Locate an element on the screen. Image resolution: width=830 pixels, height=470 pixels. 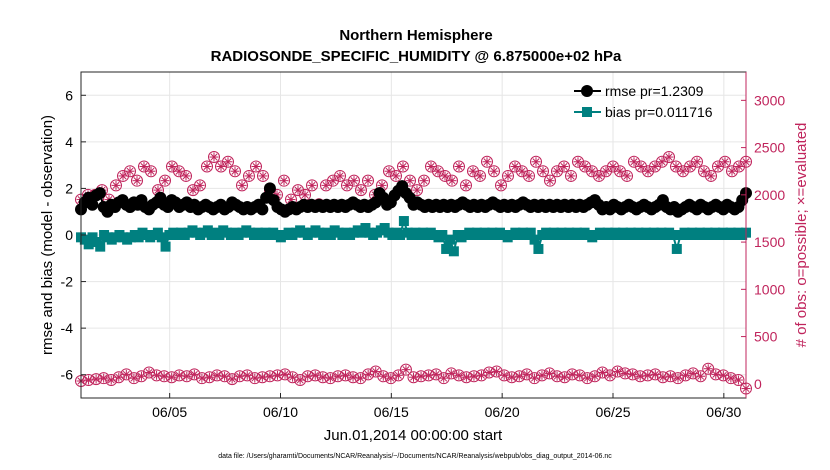
x-axis-label: Jun.01,2014 00:00:00 start is located at coordinates (413, 435).